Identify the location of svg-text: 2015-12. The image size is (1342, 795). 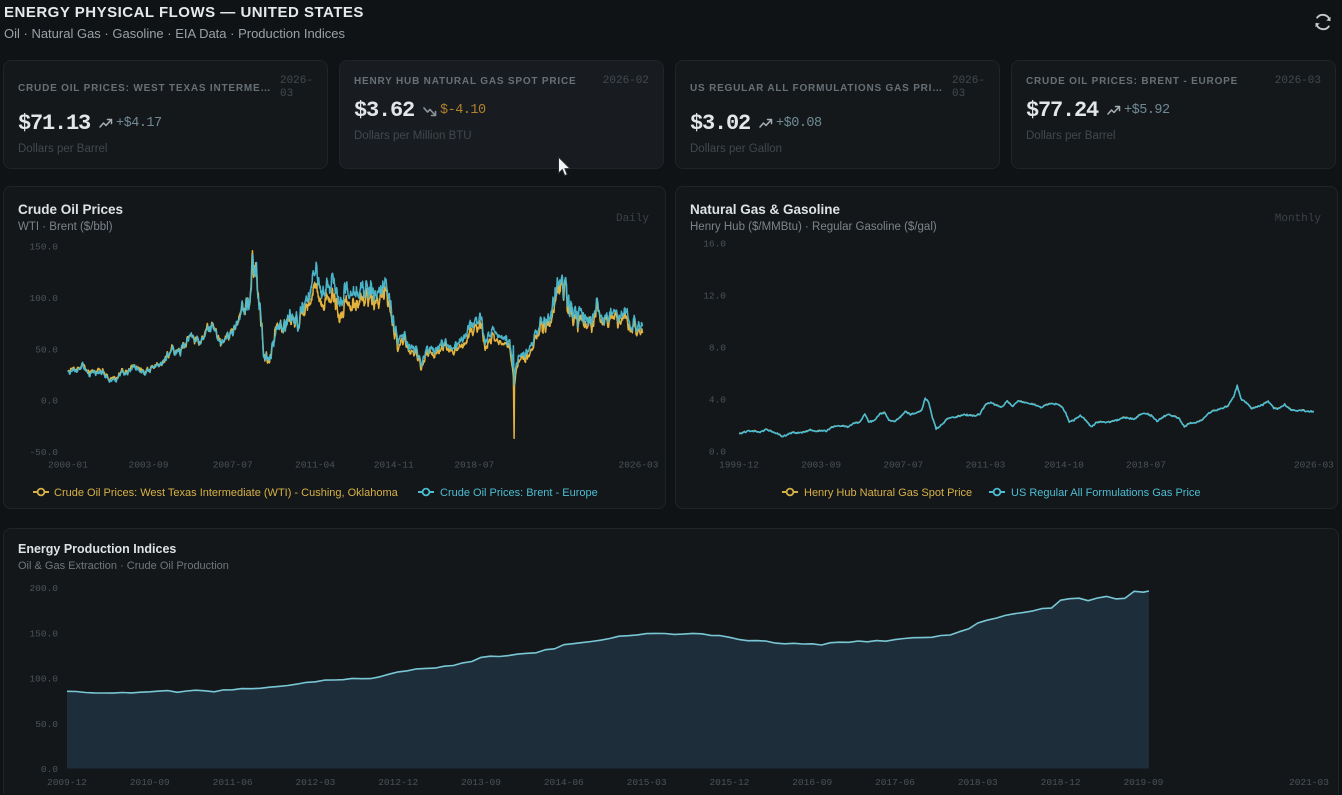
(729, 782).